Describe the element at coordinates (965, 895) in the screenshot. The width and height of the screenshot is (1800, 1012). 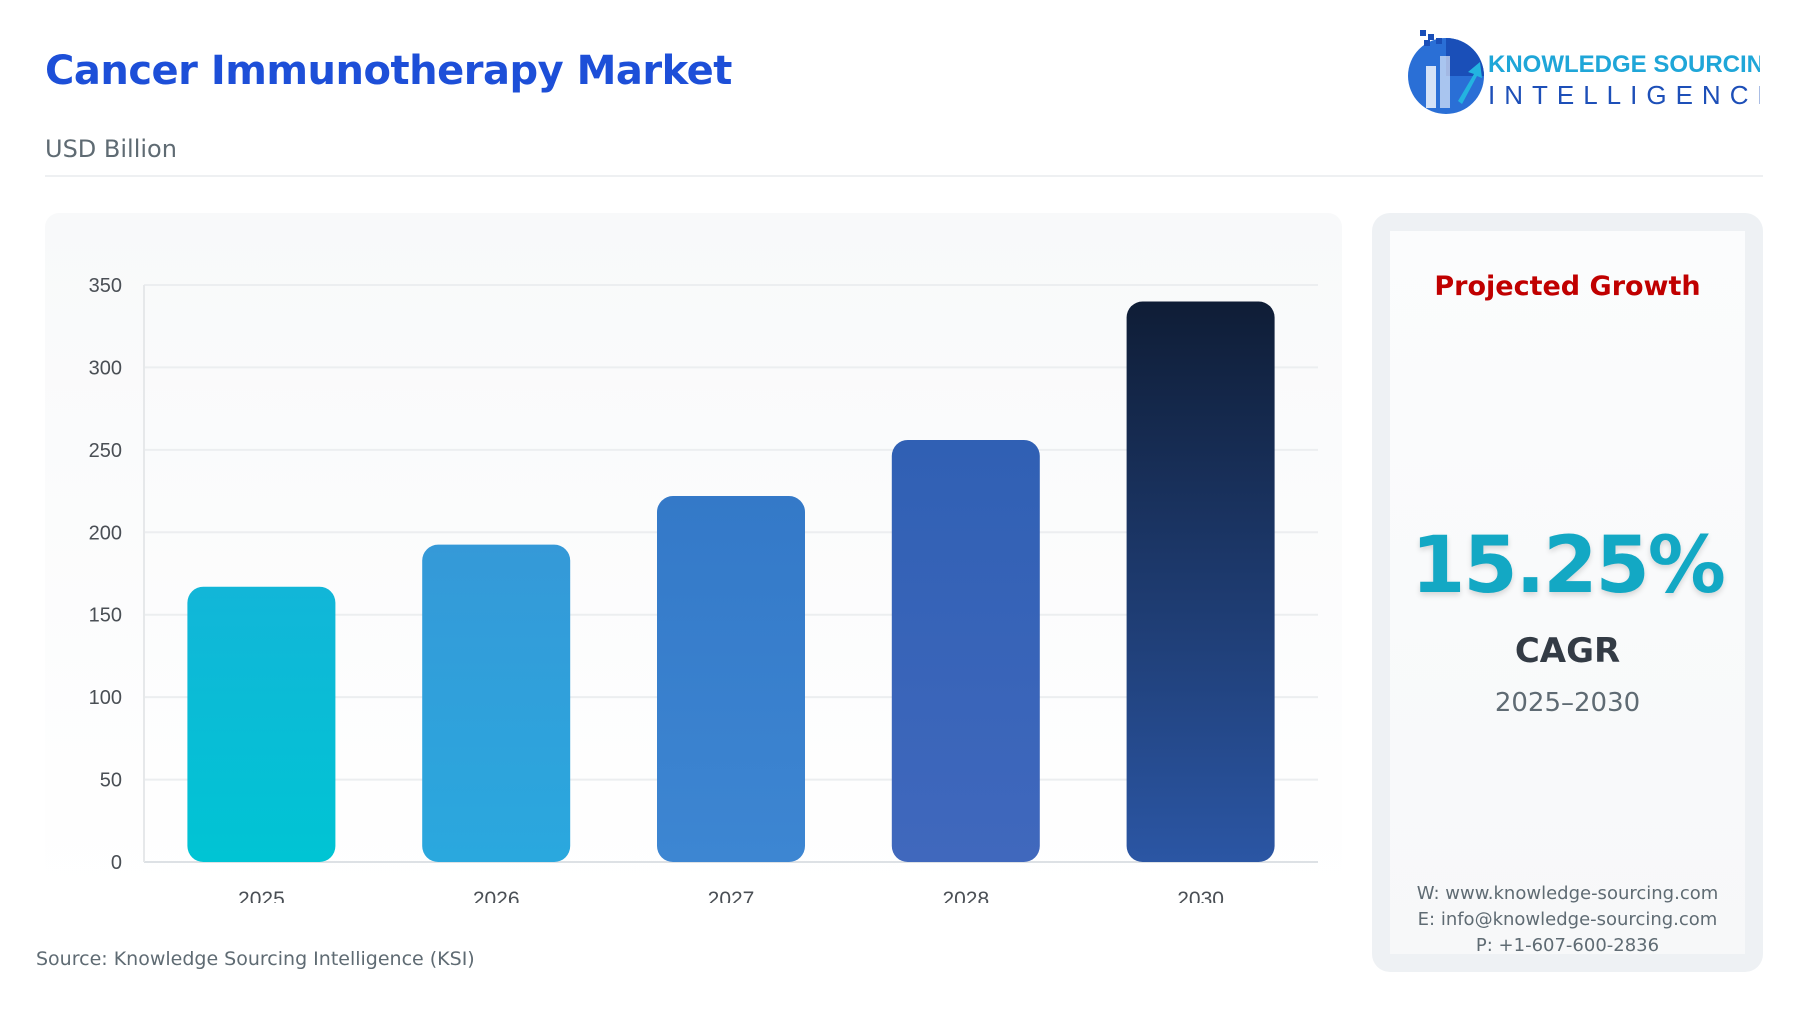
I see `x-tick-label: 2028` at that location.